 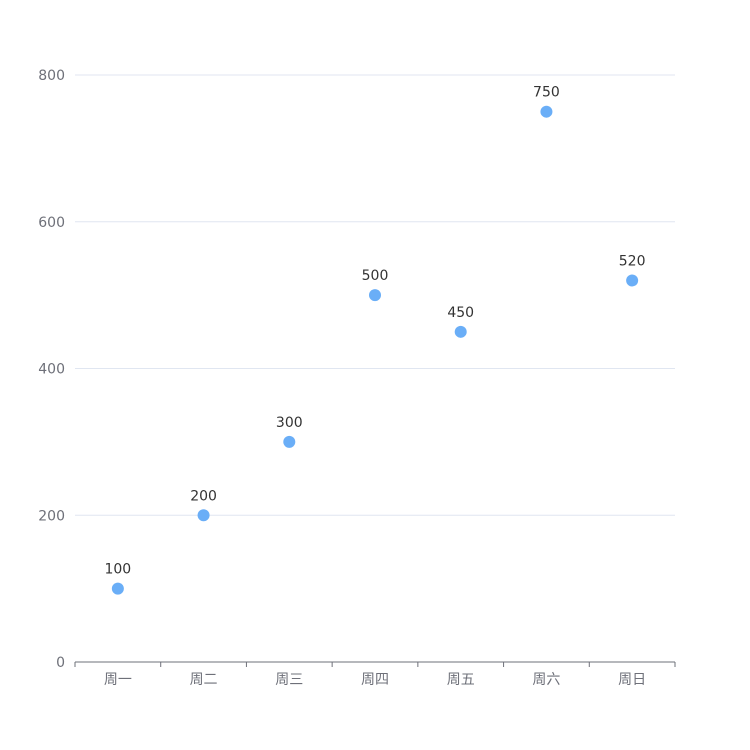 I want to click on y-axis-tick-labels: 0 200 400 600 800, so click(x=51, y=369).